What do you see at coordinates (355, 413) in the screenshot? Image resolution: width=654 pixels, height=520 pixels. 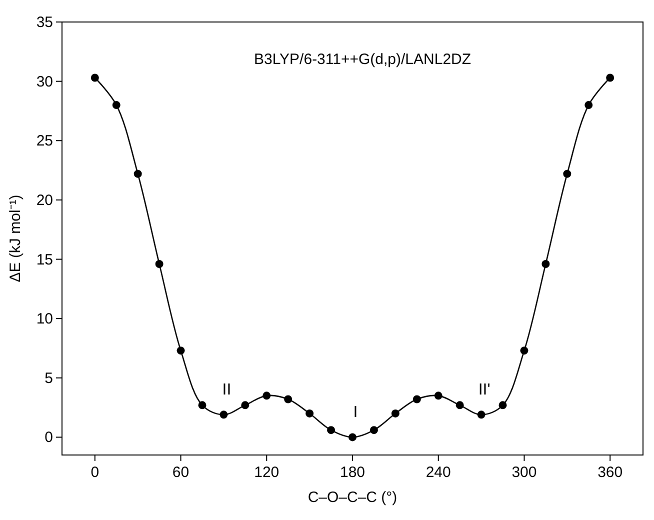 I see `annotation: I` at bounding box center [355, 413].